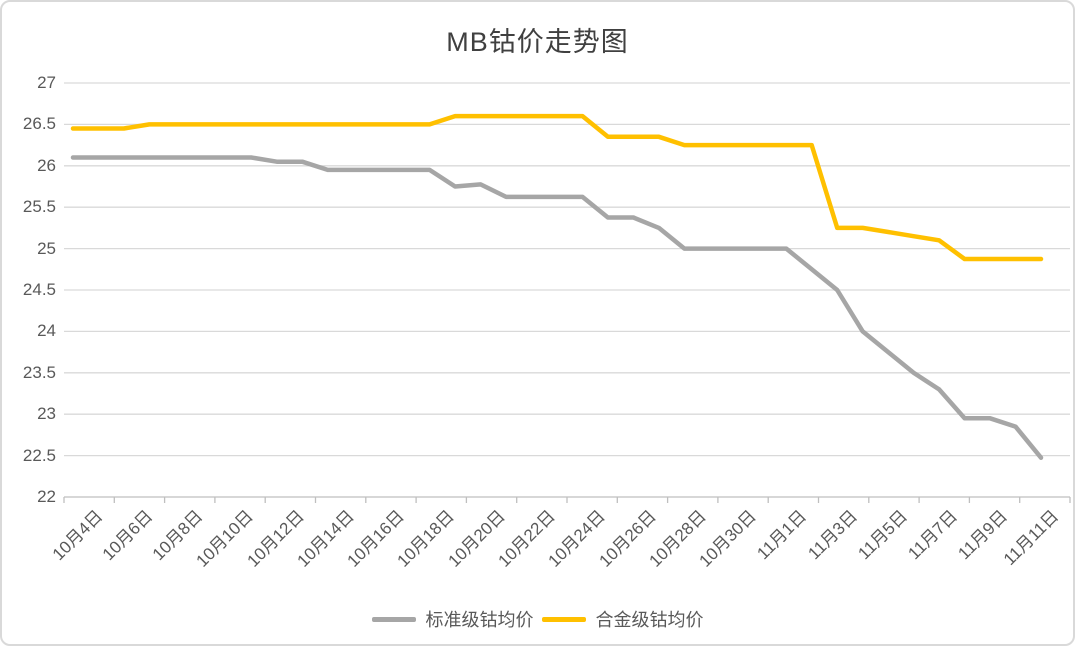 The width and height of the screenshot is (1075, 646). Describe the element at coordinates (46, 165) in the screenshot. I see `y-axis-tick-label: 26` at that location.